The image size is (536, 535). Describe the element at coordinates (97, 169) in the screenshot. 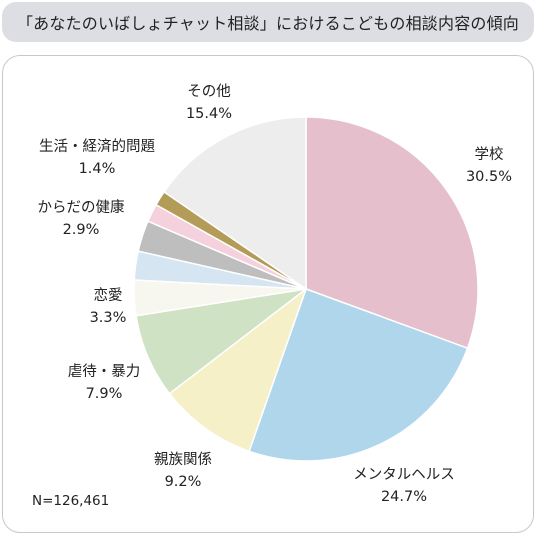

I see `slice-label-living-economic-value: 1.4%` at that location.